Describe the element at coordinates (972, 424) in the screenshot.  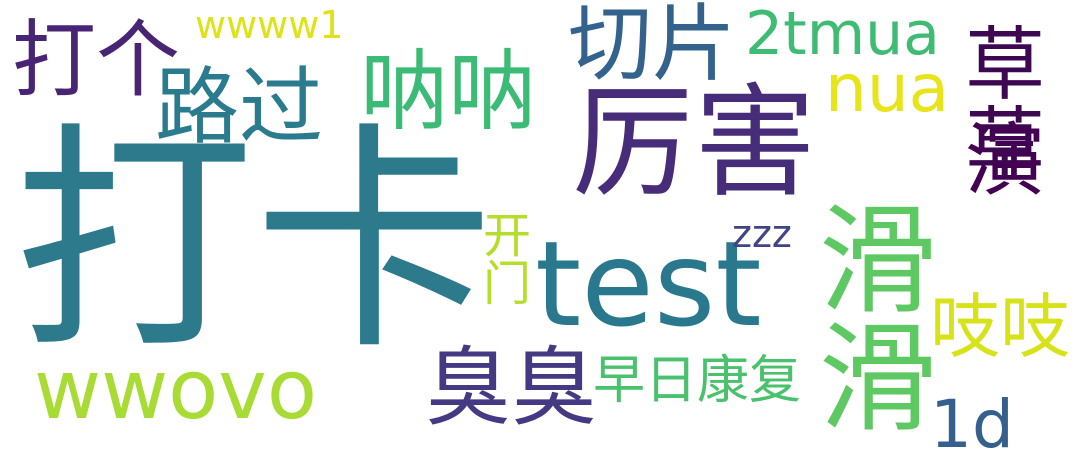
I see `word-1d: 1d` at that location.